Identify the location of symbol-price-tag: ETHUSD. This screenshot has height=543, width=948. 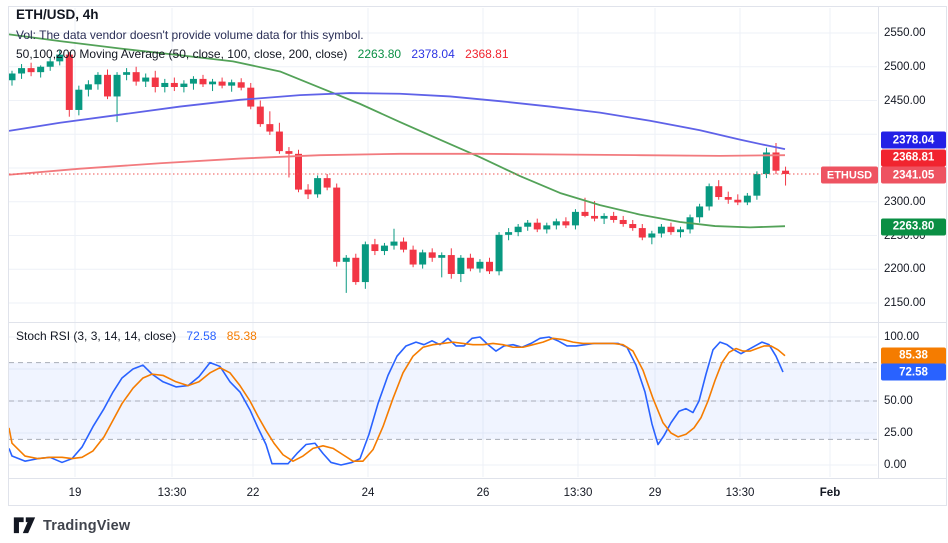
(849, 175).